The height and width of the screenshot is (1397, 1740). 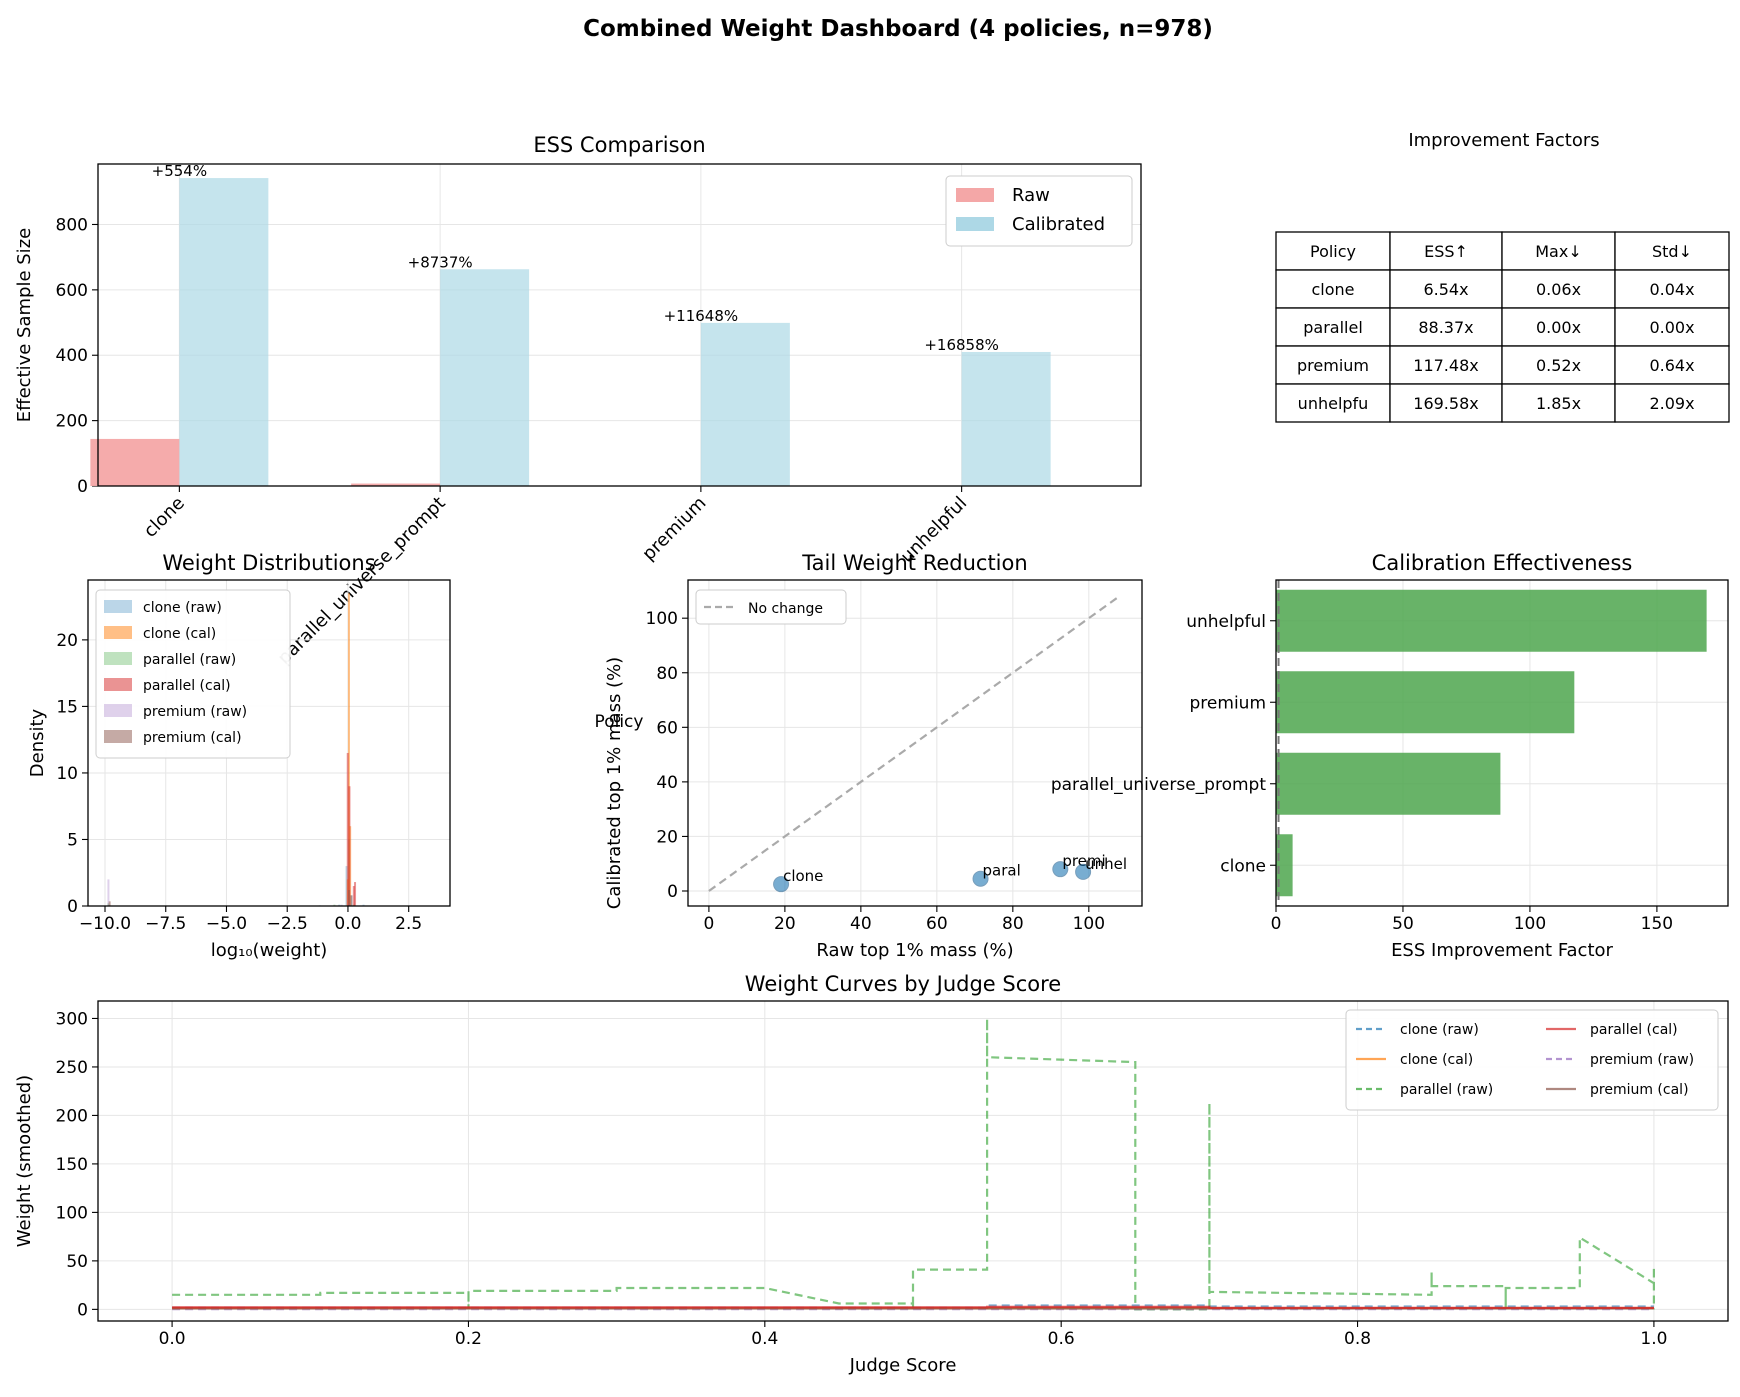 What do you see at coordinates (1558, 365) in the screenshot?
I see `table-value-cell: 0.52x` at bounding box center [1558, 365].